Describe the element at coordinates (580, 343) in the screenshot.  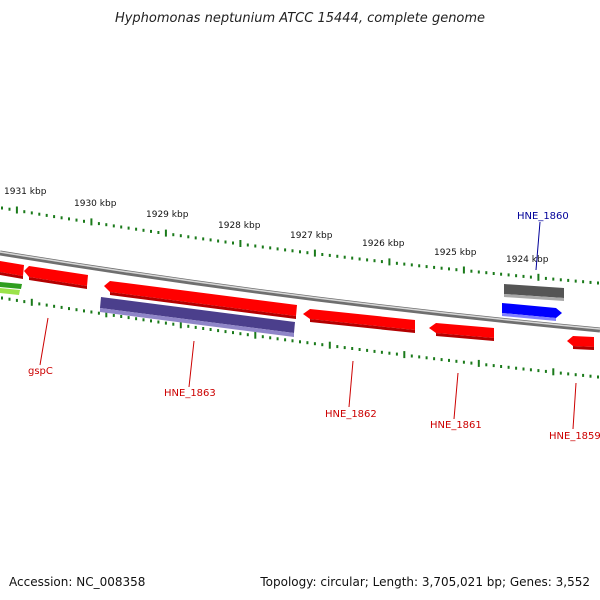
I see `gene-arrow-hne1859` at that location.